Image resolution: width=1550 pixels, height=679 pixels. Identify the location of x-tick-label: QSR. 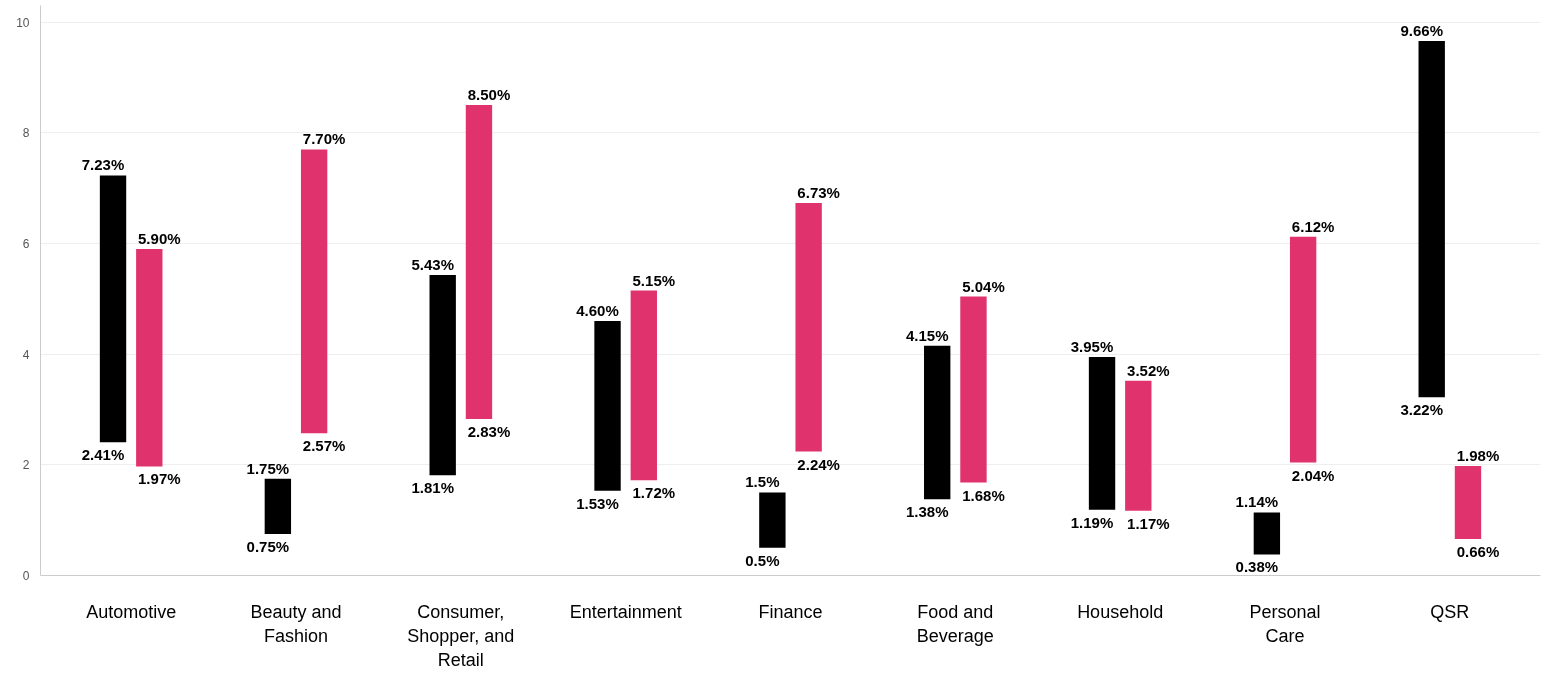
(1450, 611).